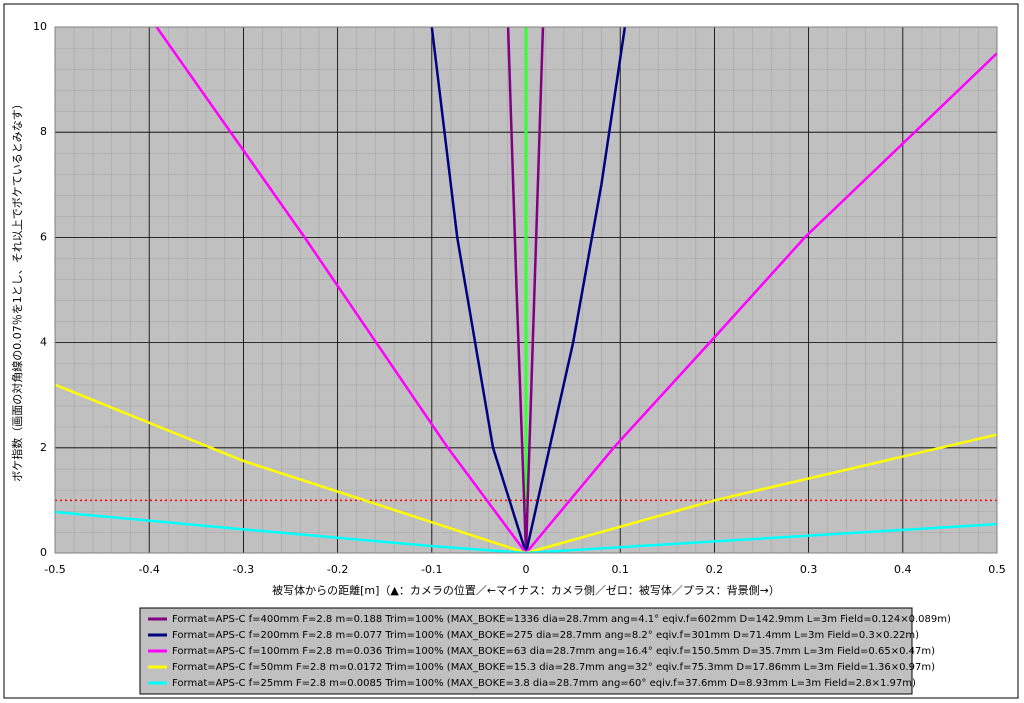 This screenshot has width=1024, height=703. I want to click on x-tick-label: -0.2, so click(337, 569).